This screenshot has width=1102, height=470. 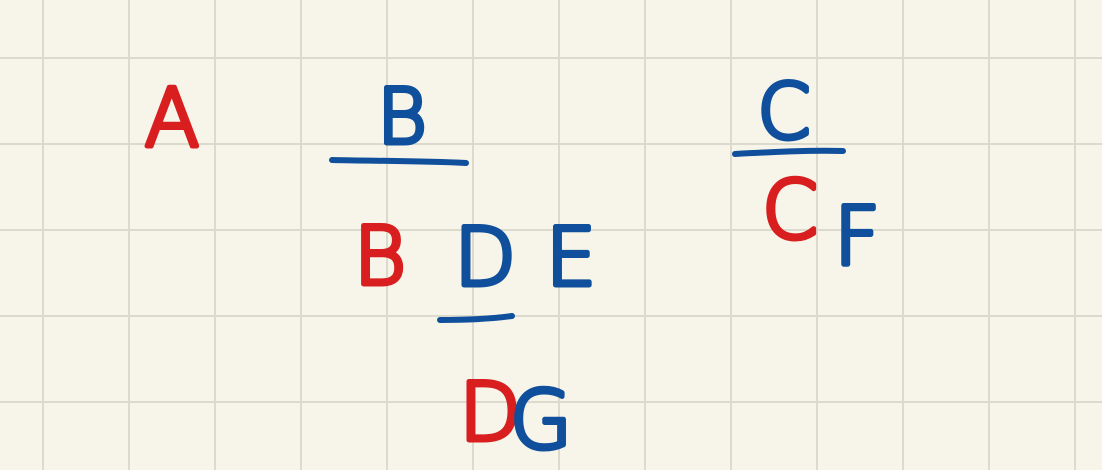 I want to click on letter-c-bottom: C, so click(x=790, y=210).